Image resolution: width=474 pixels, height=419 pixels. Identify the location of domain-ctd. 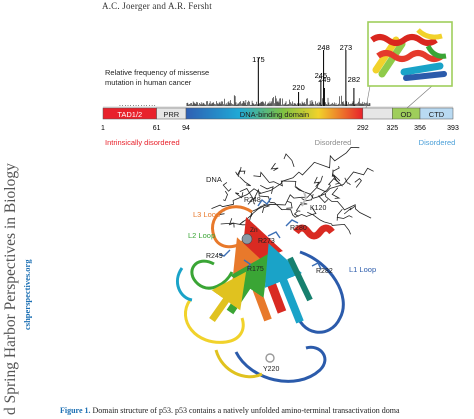
(436, 113).